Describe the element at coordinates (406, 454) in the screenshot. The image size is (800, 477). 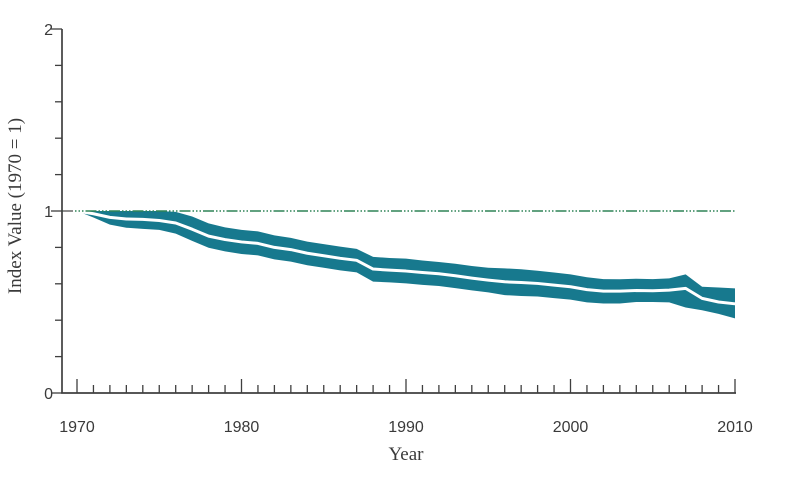
I see `x-axis-title: Year` at that location.